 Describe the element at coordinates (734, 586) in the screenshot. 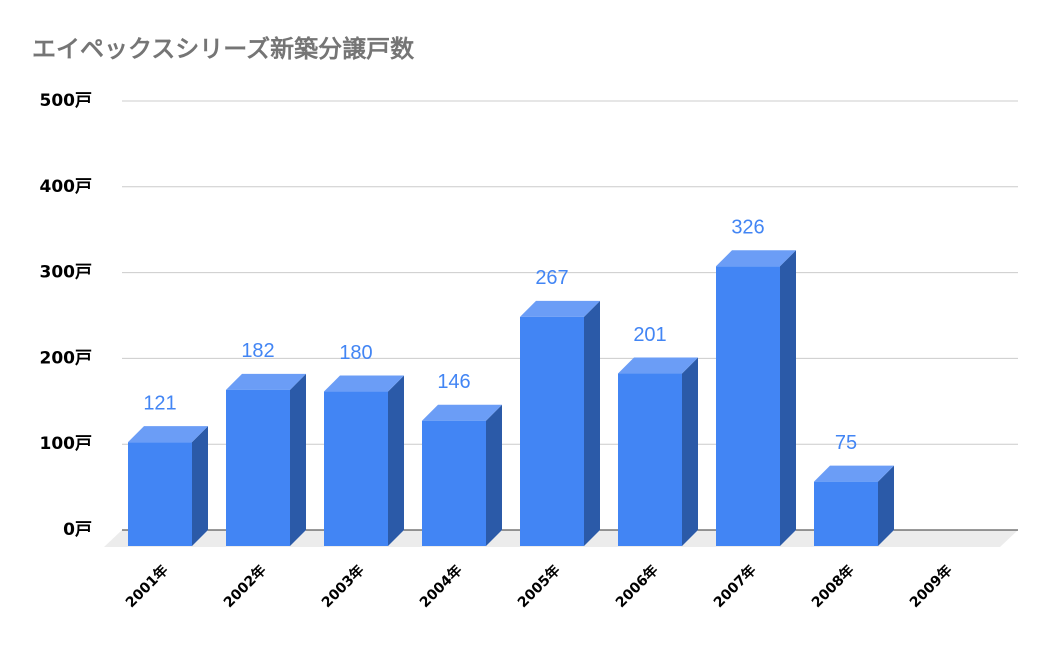

I see `x-tick-label: 2007年` at that location.